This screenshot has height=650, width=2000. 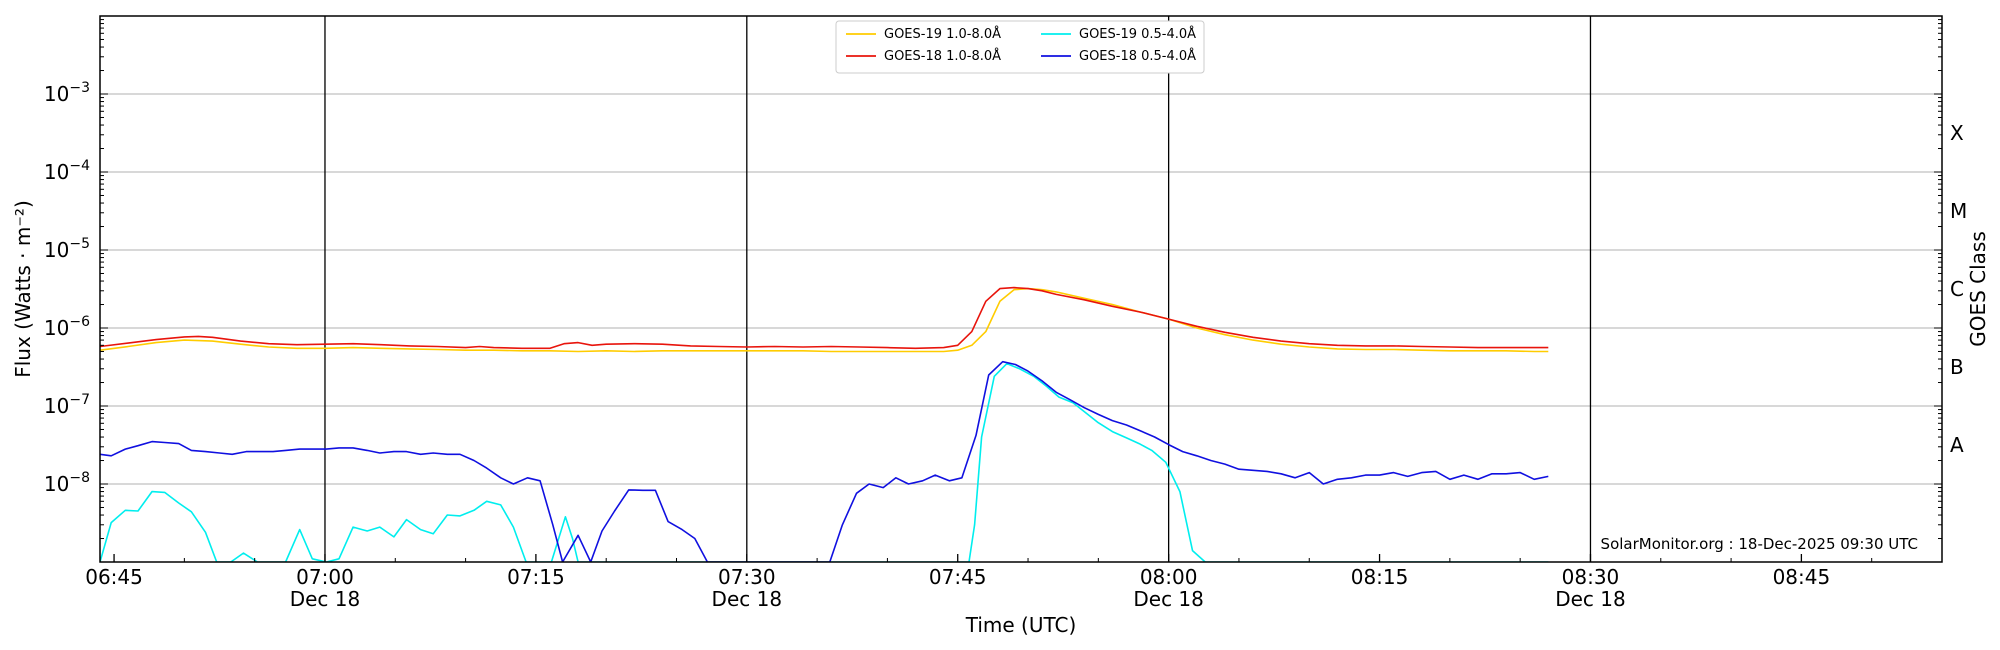 I want to click on goes-class-a: A, so click(x=1957, y=445).